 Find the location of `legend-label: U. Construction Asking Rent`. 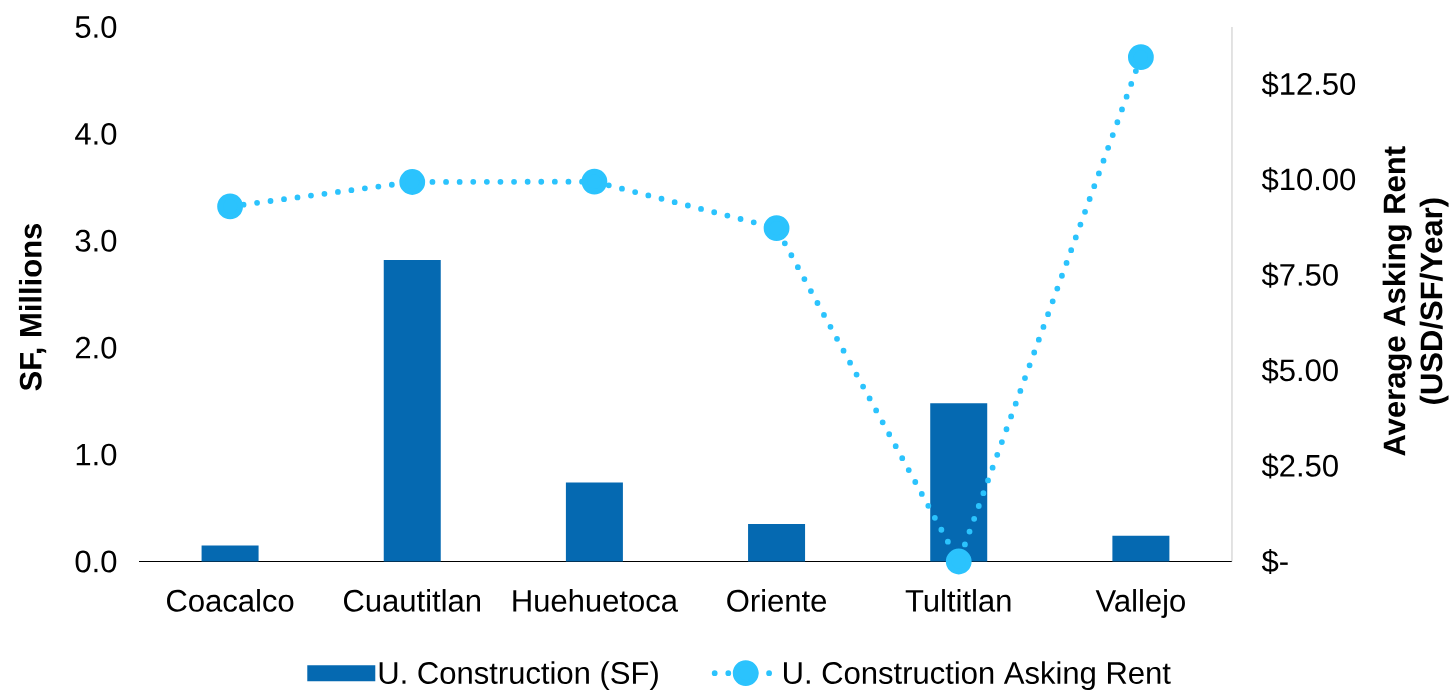

legend-label: U. Construction Asking Rent is located at coordinates (977, 676).